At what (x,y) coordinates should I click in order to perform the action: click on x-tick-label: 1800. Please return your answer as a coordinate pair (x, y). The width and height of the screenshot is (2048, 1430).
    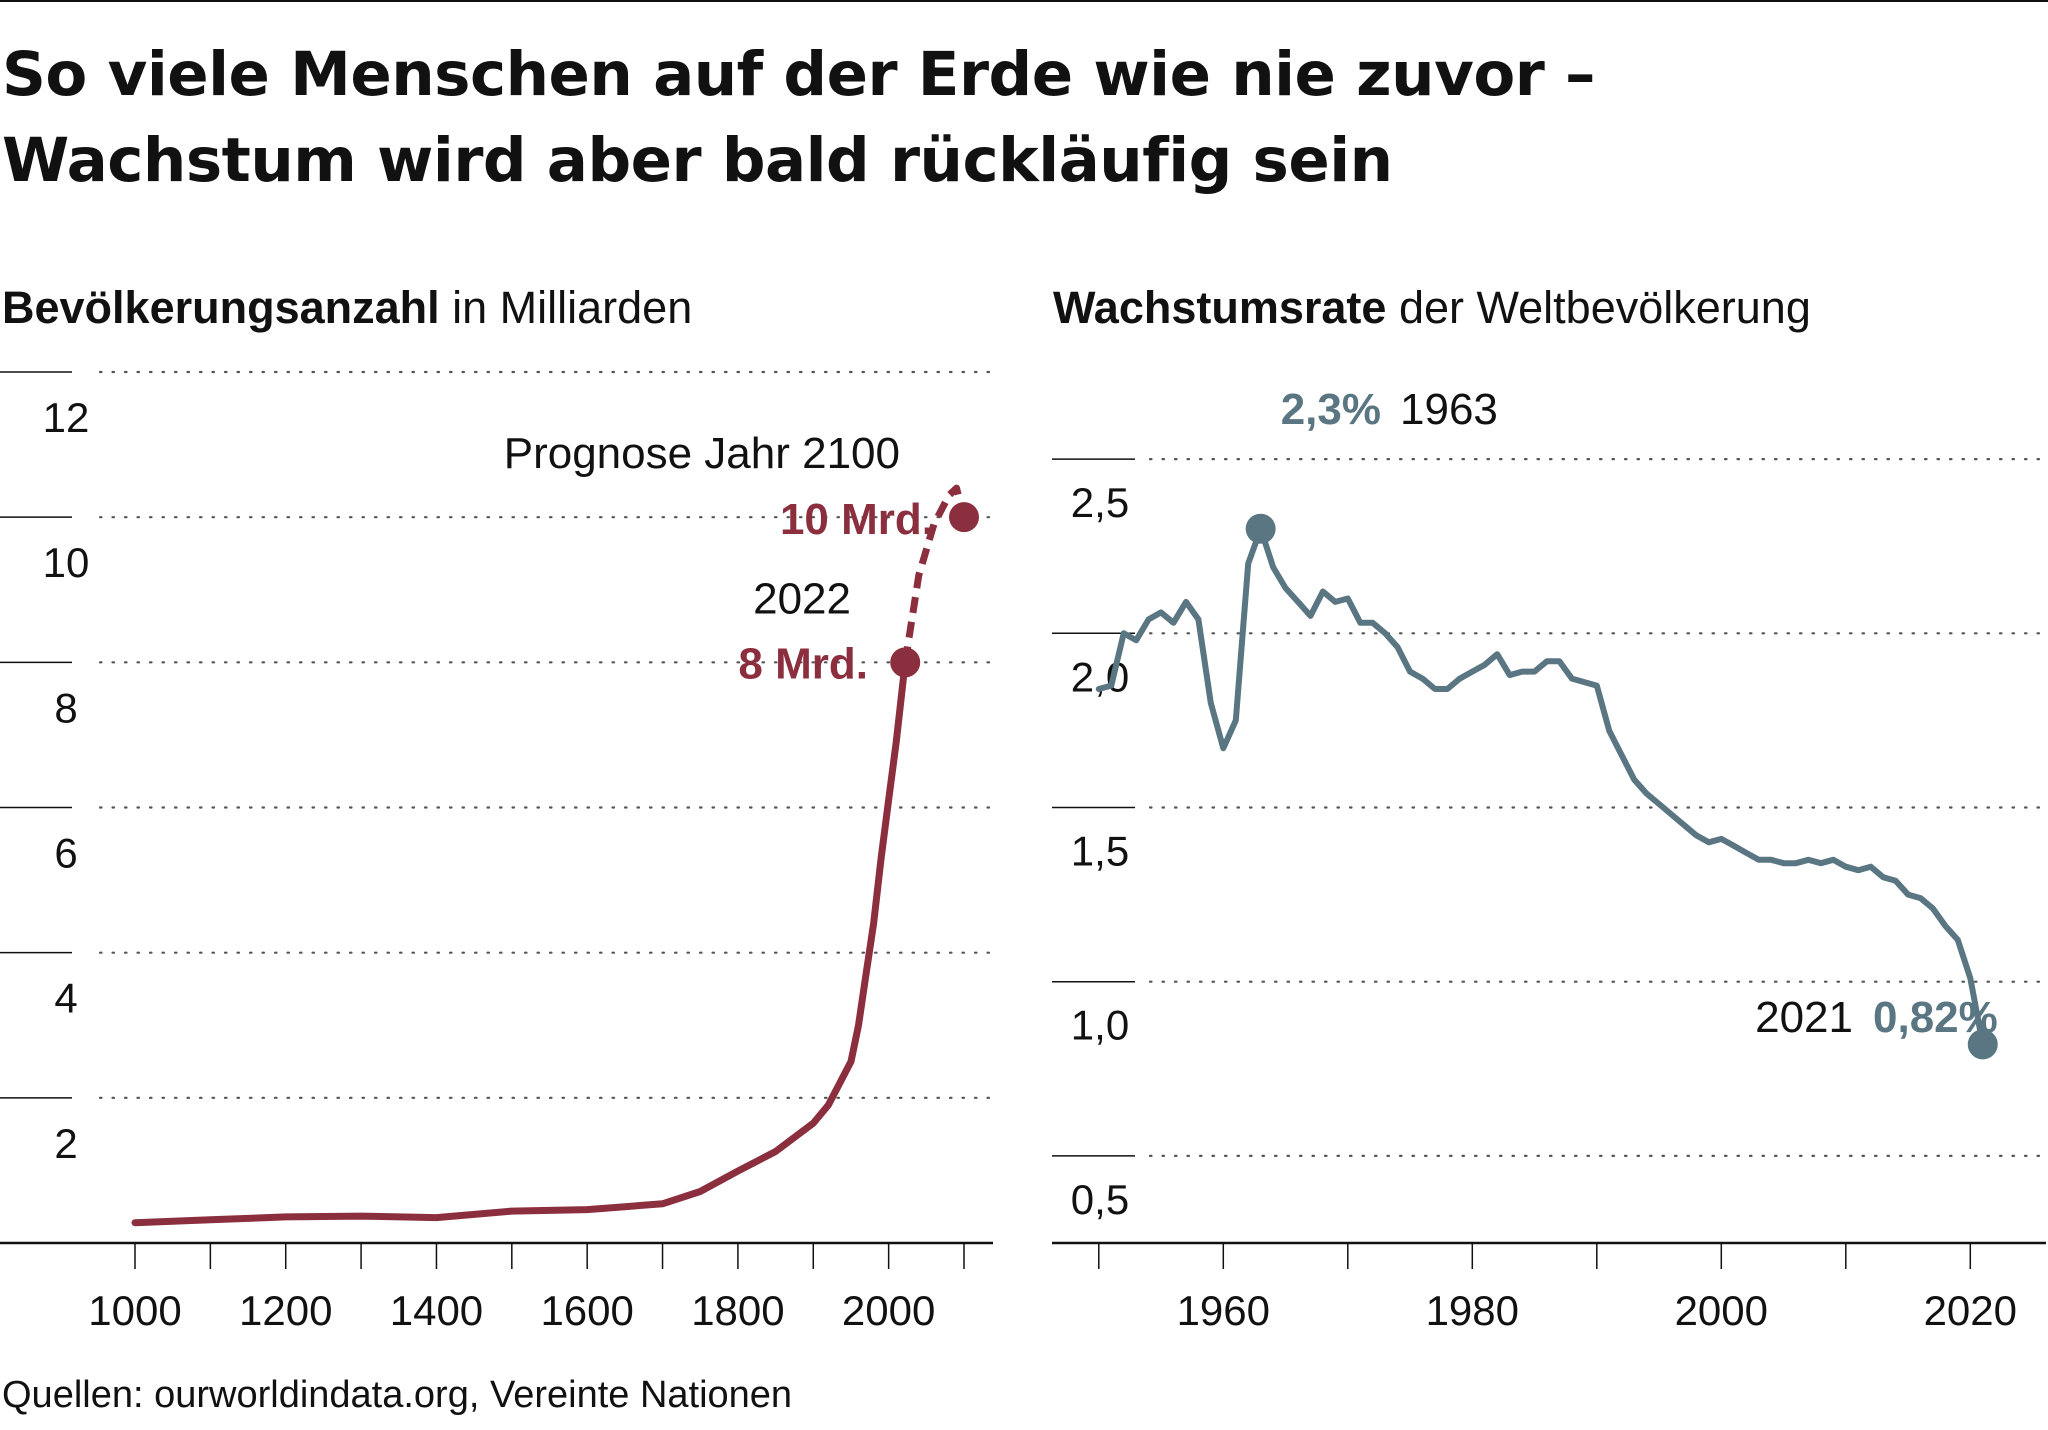
    Looking at the image, I should click on (737, 1310).